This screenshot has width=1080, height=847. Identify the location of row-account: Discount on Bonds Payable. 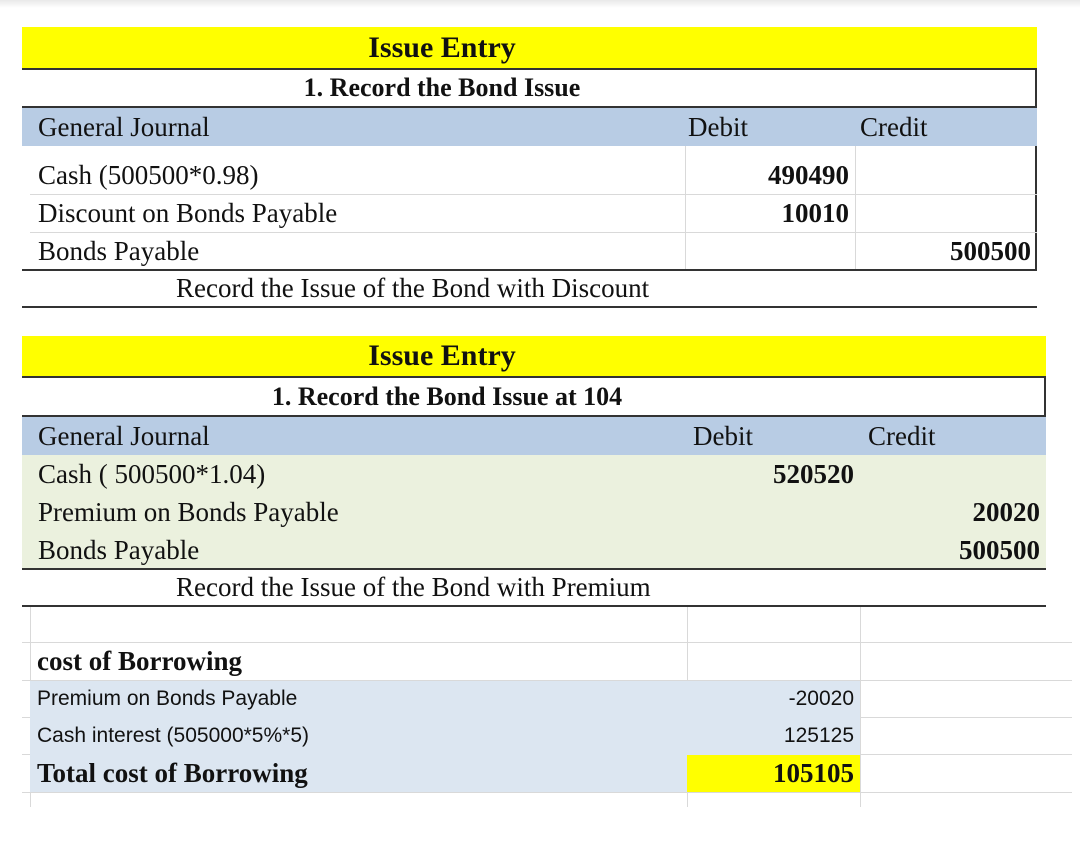
(188, 212).